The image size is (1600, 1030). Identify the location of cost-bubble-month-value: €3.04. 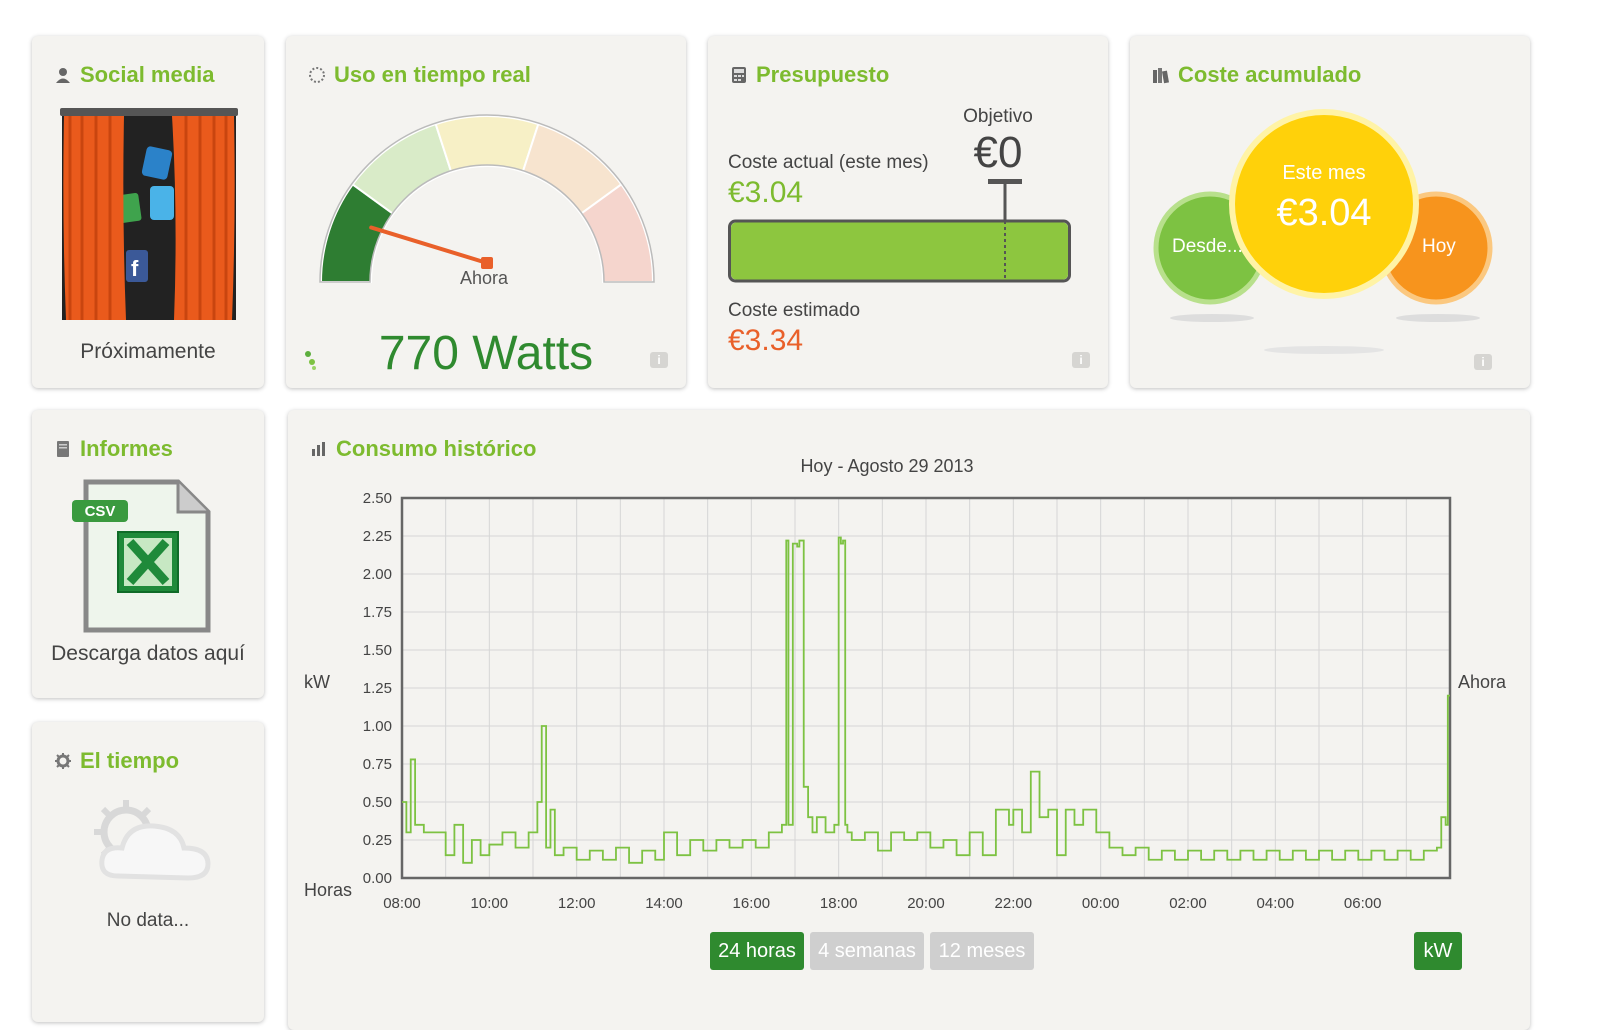
(1324, 213).